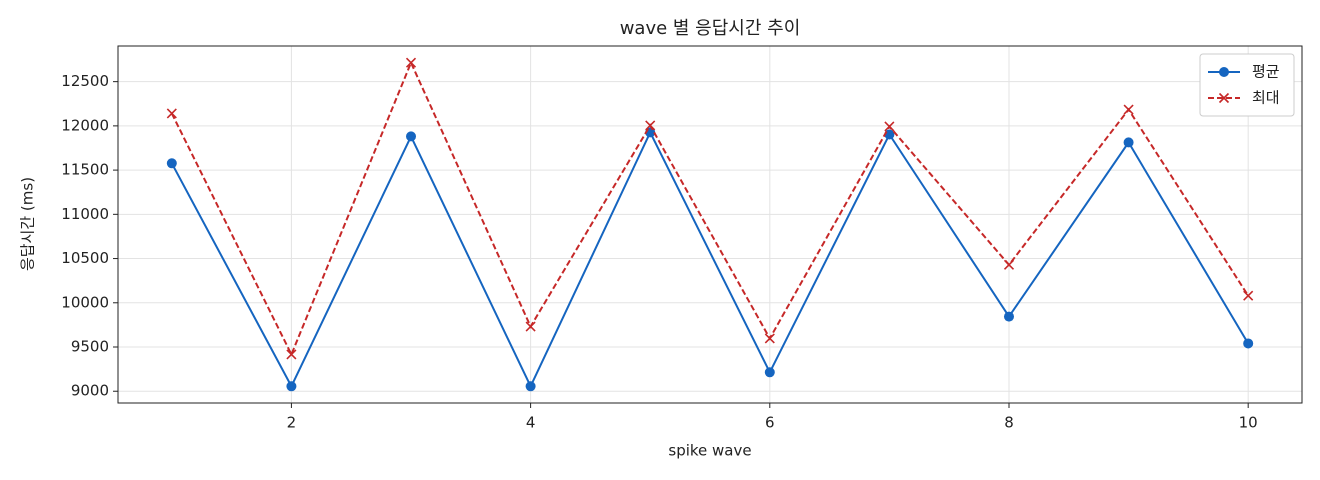 Image resolution: width=1320 pixels, height=480 pixels. I want to click on chart-title: wave 별 응답시간 추이, so click(710, 28).